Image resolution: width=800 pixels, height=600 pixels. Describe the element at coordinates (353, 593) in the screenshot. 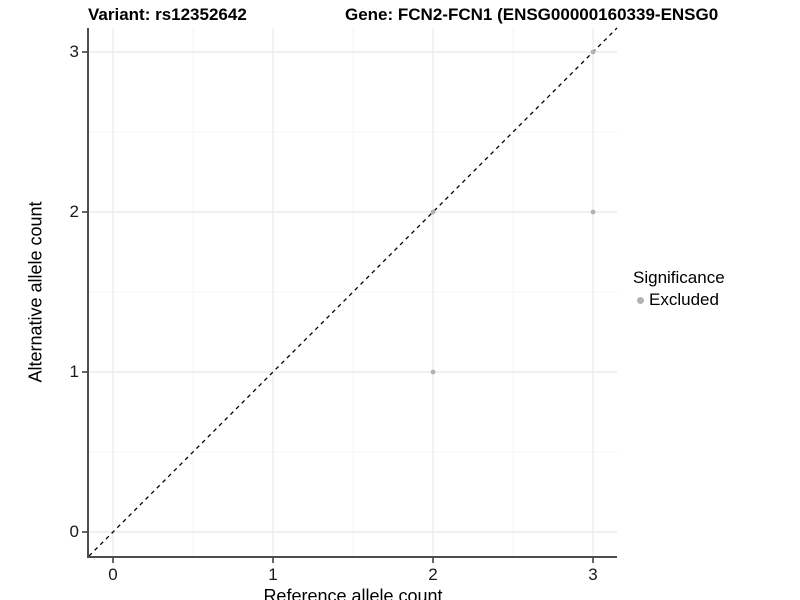

I see `x-axis-title: Reference allele count` at that location.